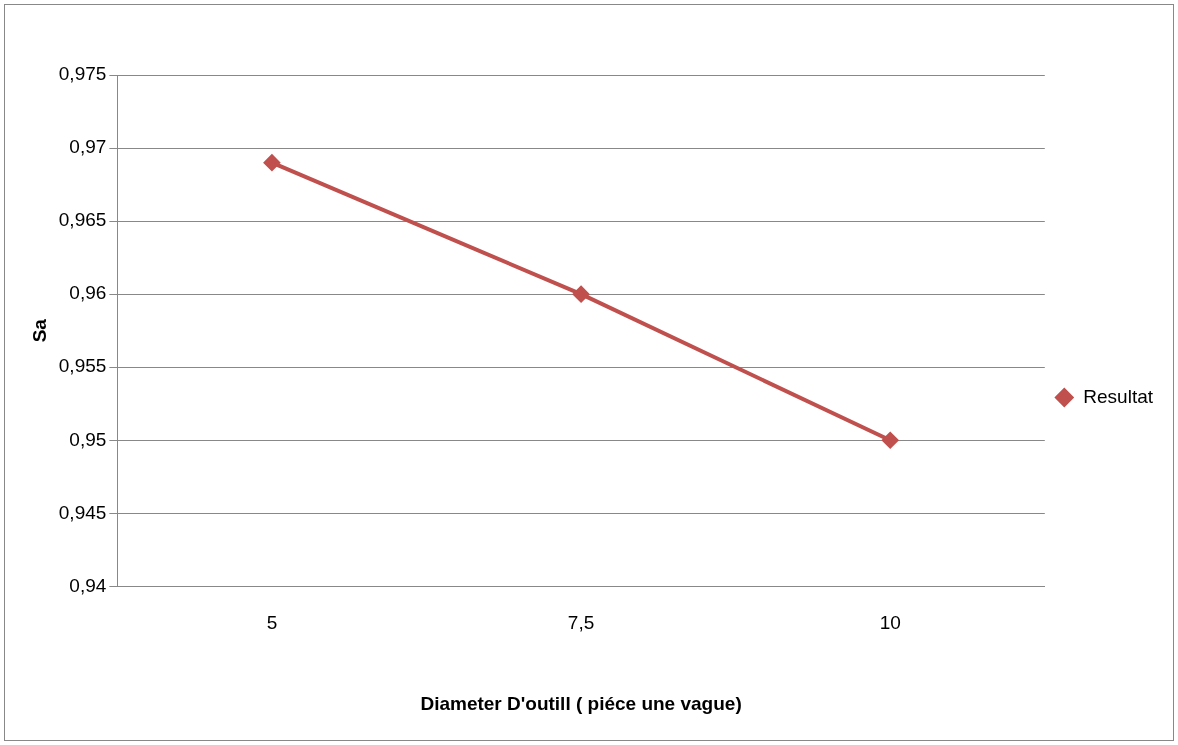  I want to click on y-tick-label: 0,97, so click(88, 147).